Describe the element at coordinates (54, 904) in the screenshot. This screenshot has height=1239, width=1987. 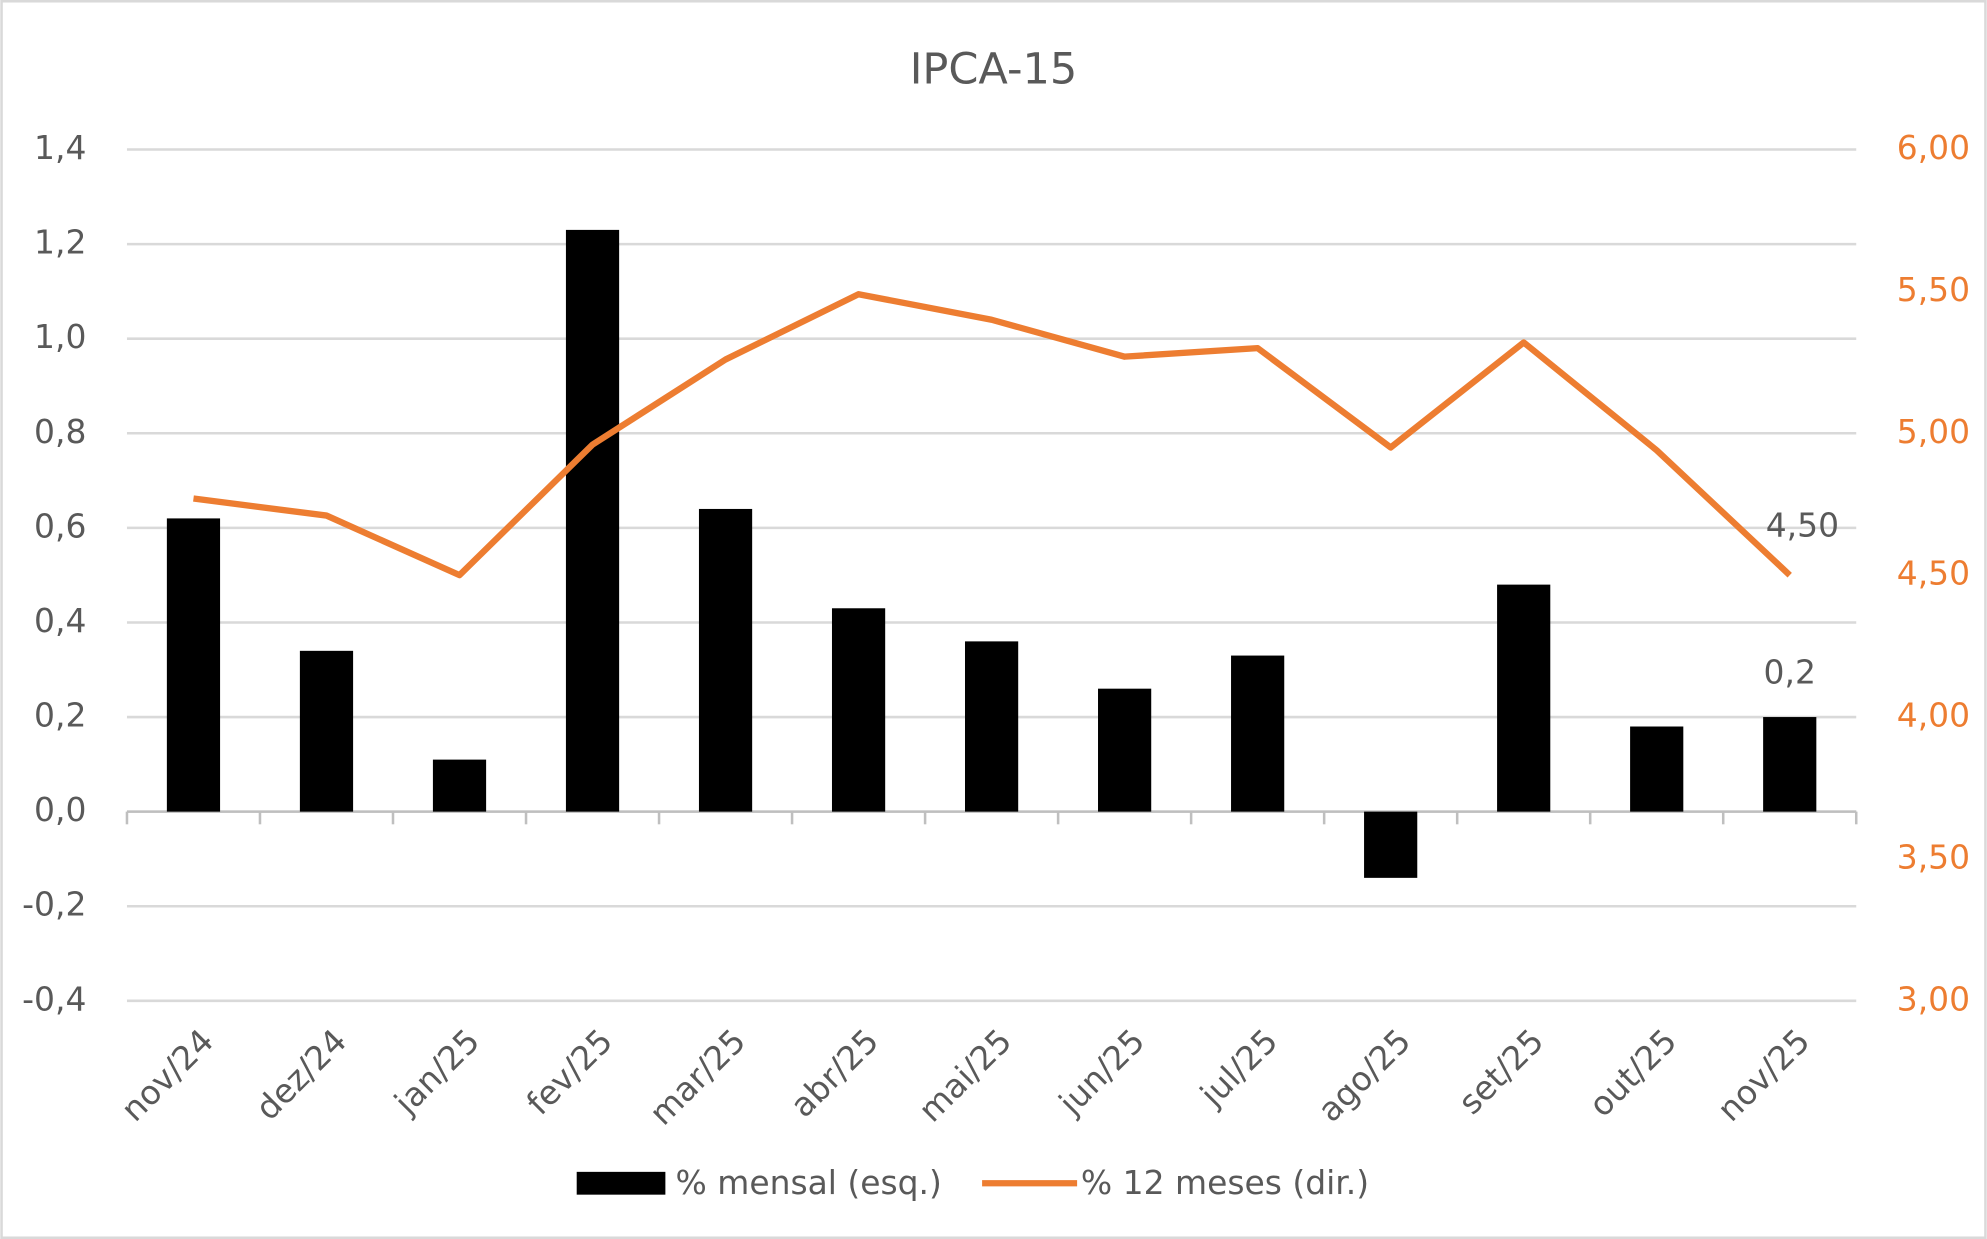
I see `y-tick-label: -0,2` at that location.